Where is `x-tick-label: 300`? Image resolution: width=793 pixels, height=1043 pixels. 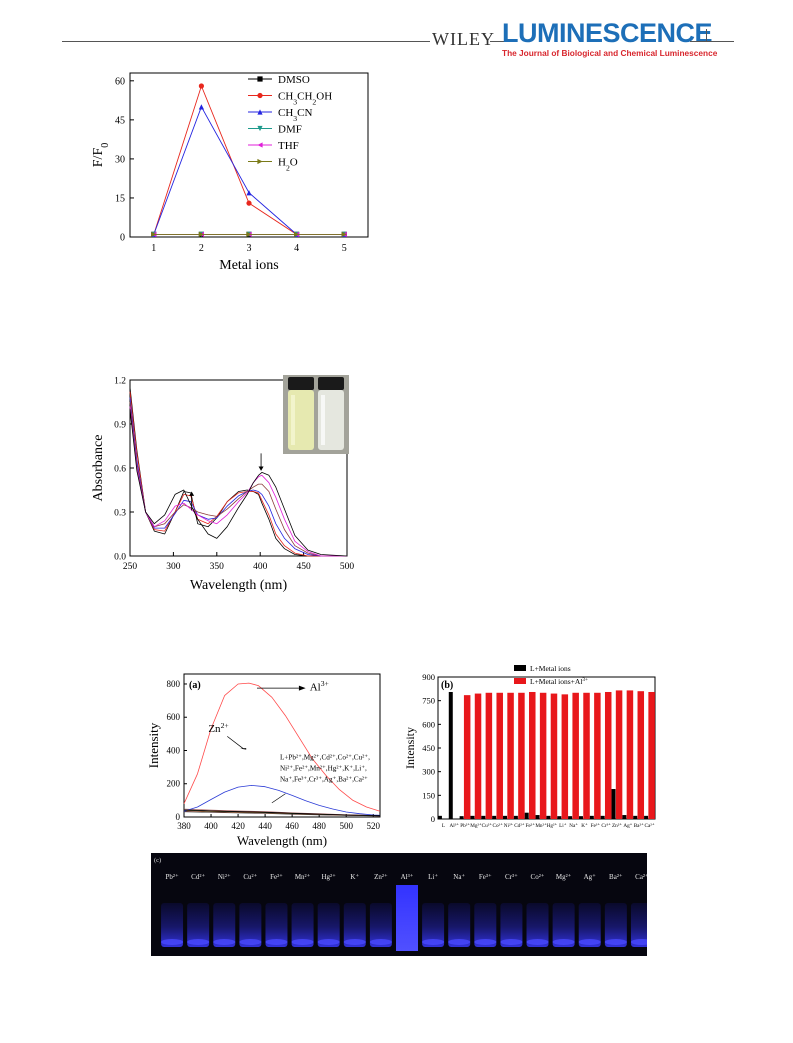 x-tick-label: 300 is located at coordinates (173, 567).